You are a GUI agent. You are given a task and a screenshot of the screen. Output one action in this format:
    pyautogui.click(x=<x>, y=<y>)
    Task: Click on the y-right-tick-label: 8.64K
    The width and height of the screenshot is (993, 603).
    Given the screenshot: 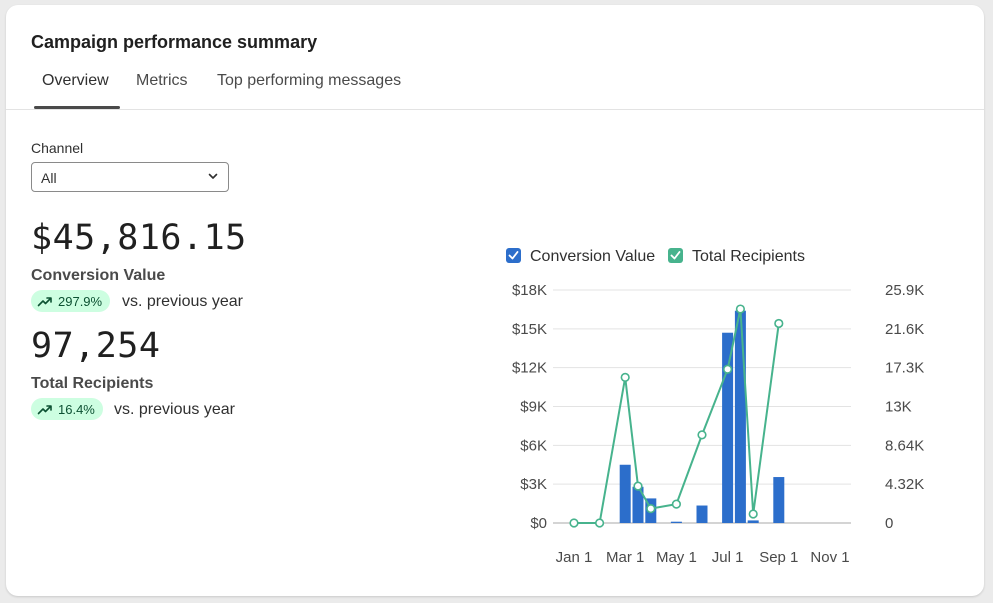 What is the action you would take?
    pyautogui.click(x=904, y=445)
    